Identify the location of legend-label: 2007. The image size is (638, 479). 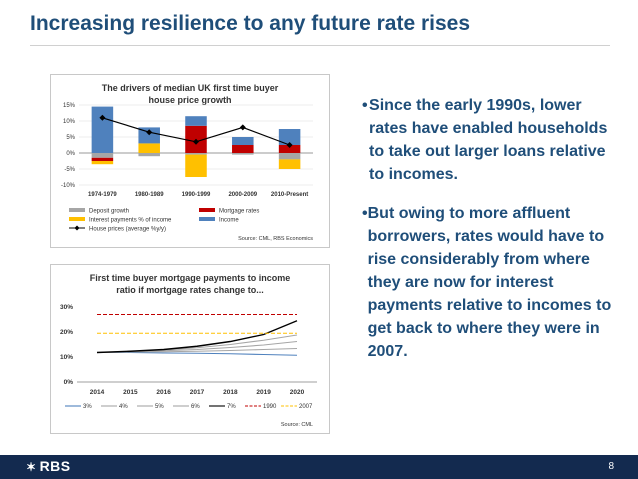
(306, 407).